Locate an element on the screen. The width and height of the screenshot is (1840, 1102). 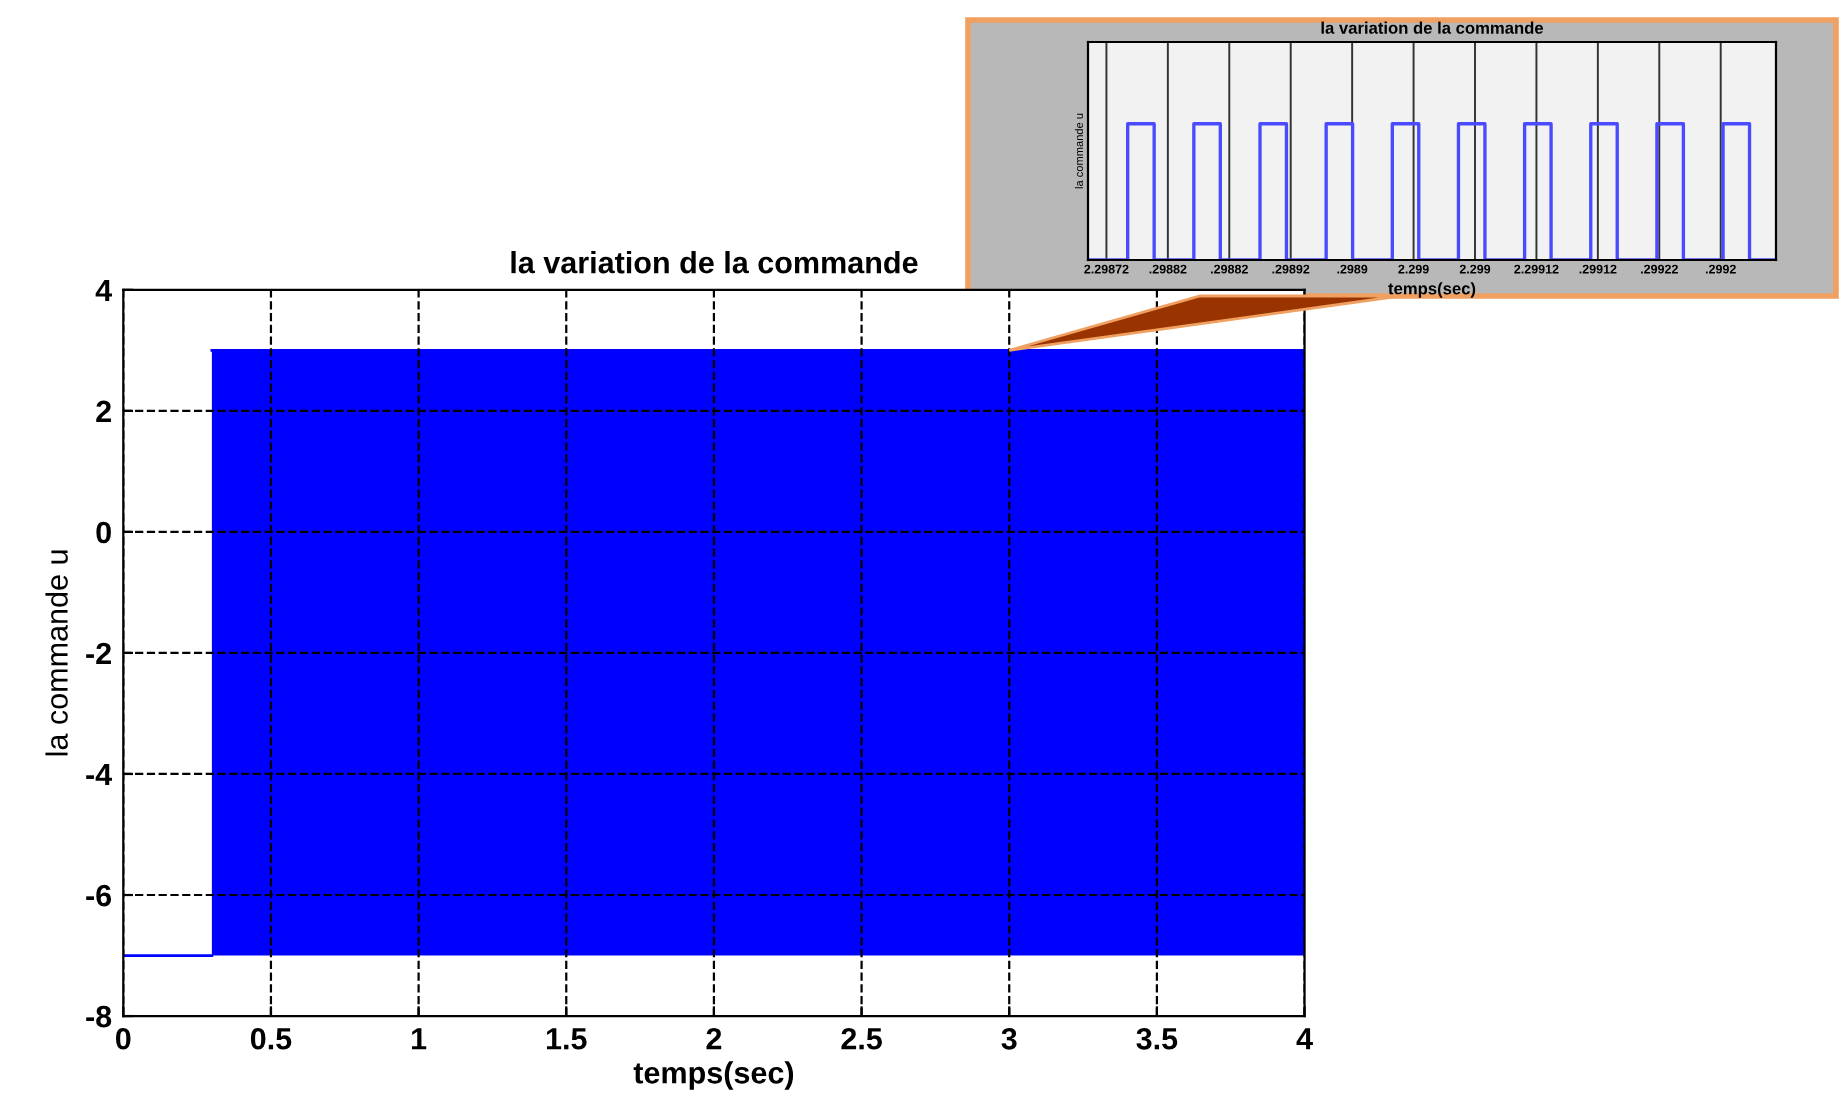
y-tick-label: 0 is located at coordinates (103, 532).